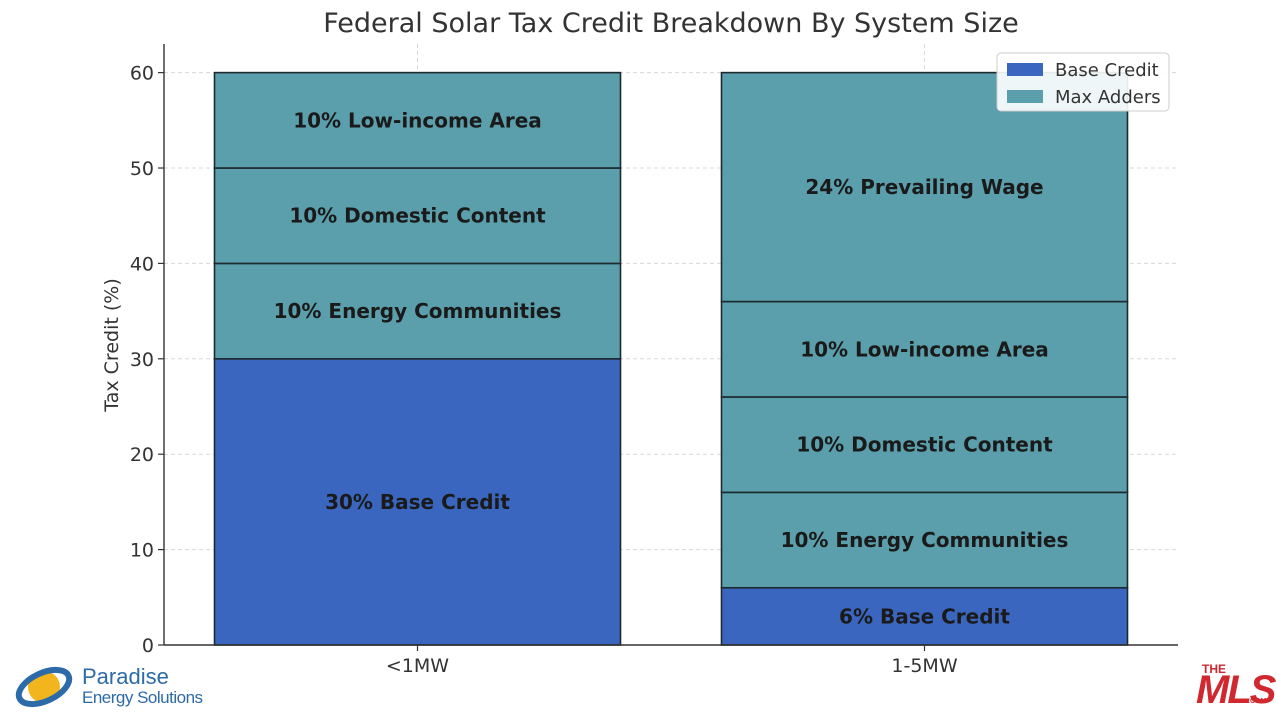 The height and width of the screenshot is (720, 1276). Describe the element at coordinates (142, 697) in the screenshot. I see `logo-text-line2: Energy Solutions` at that location.